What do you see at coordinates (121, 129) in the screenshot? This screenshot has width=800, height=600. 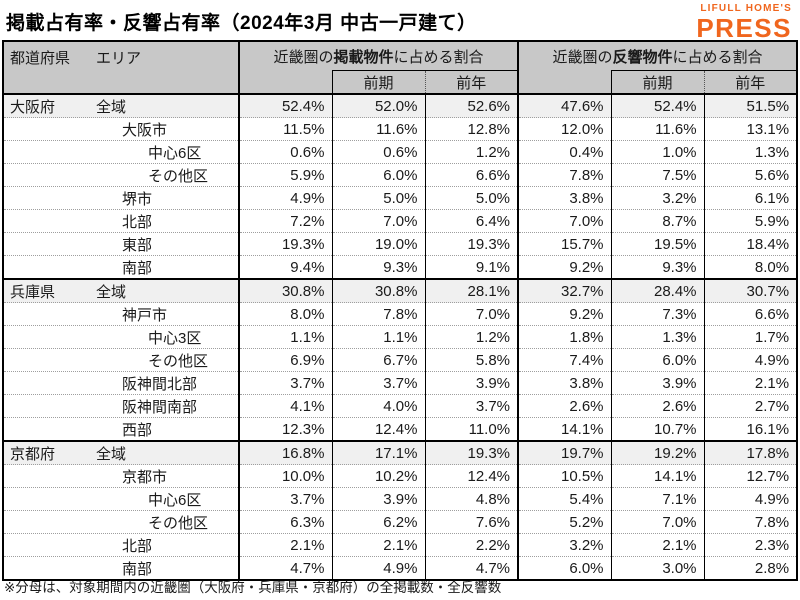 I see `area-cell: 大阪市` at bounding box center [121, 129].